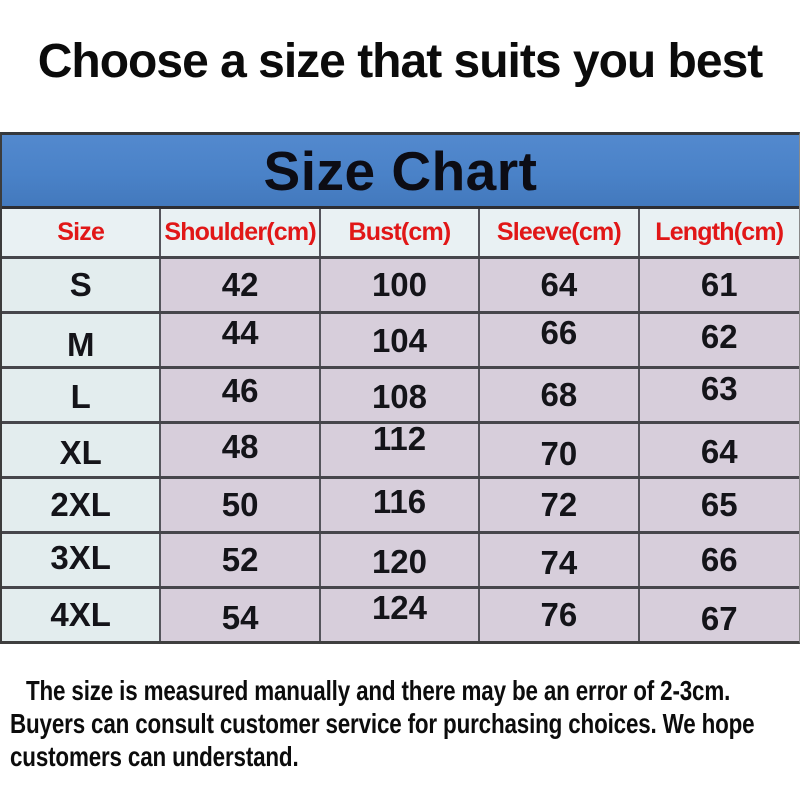  I want to click on cell-value: 68, so click(559, 394).